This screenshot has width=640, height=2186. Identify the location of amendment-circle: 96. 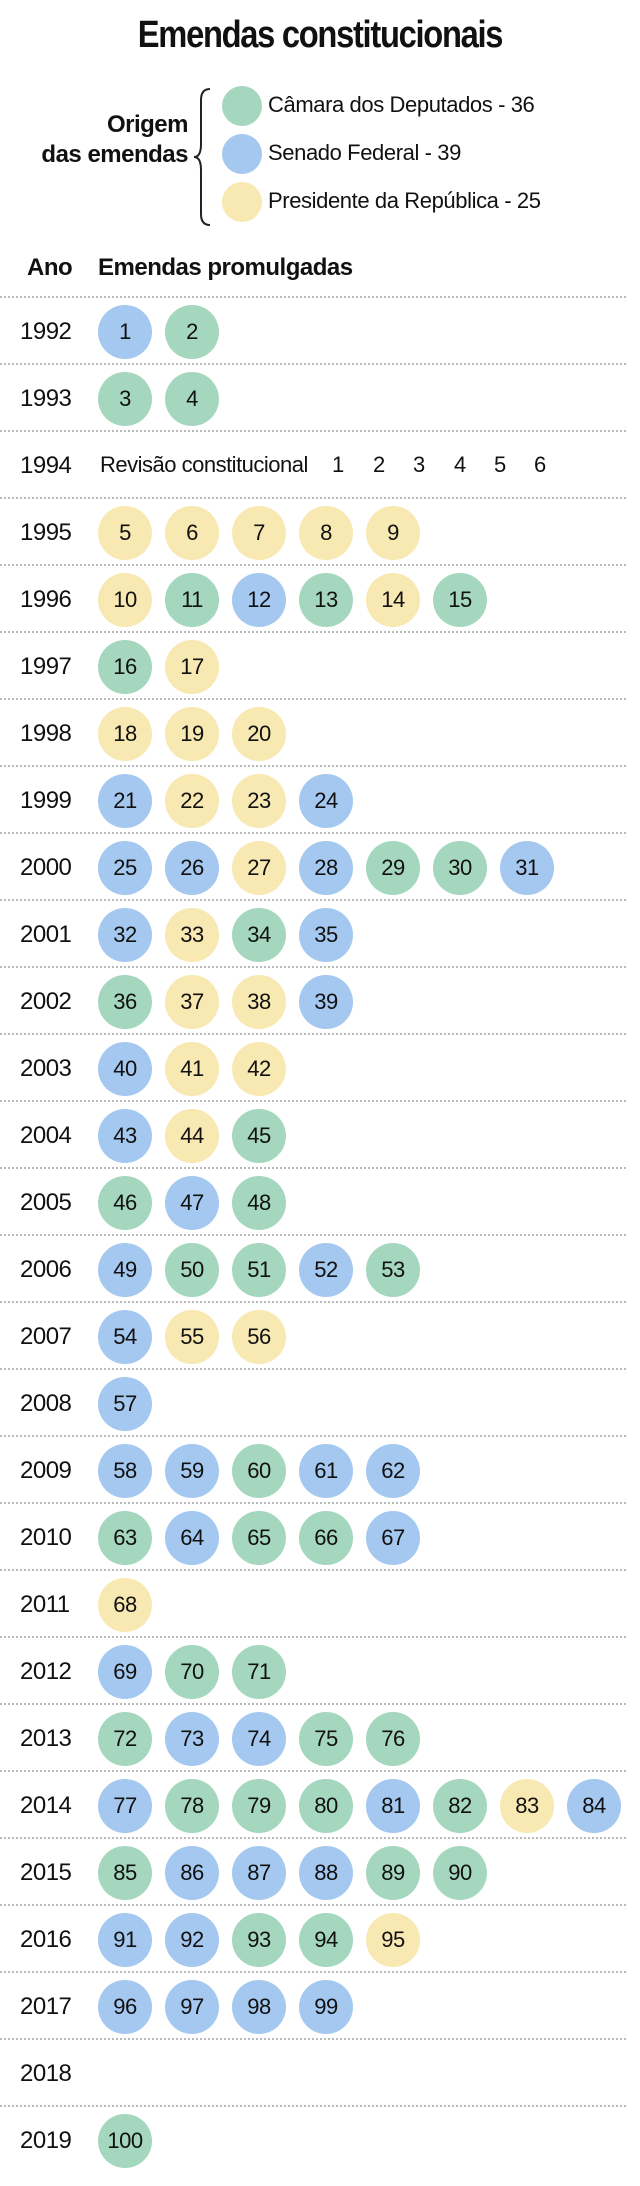
(125, 2007).